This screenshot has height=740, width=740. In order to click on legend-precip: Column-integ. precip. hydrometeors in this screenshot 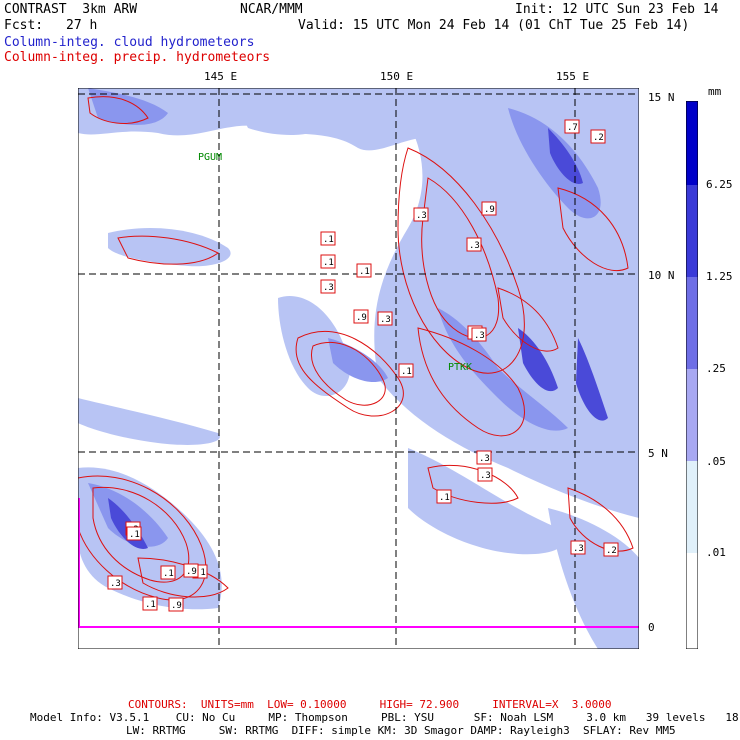, I will do `click(137, 57)`.